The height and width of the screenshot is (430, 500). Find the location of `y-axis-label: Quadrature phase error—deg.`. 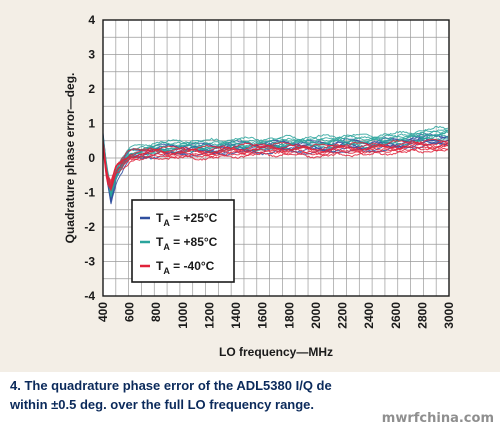

y-axis-label: Quadrature phase error—deg. is located at coordinates (70, 158).